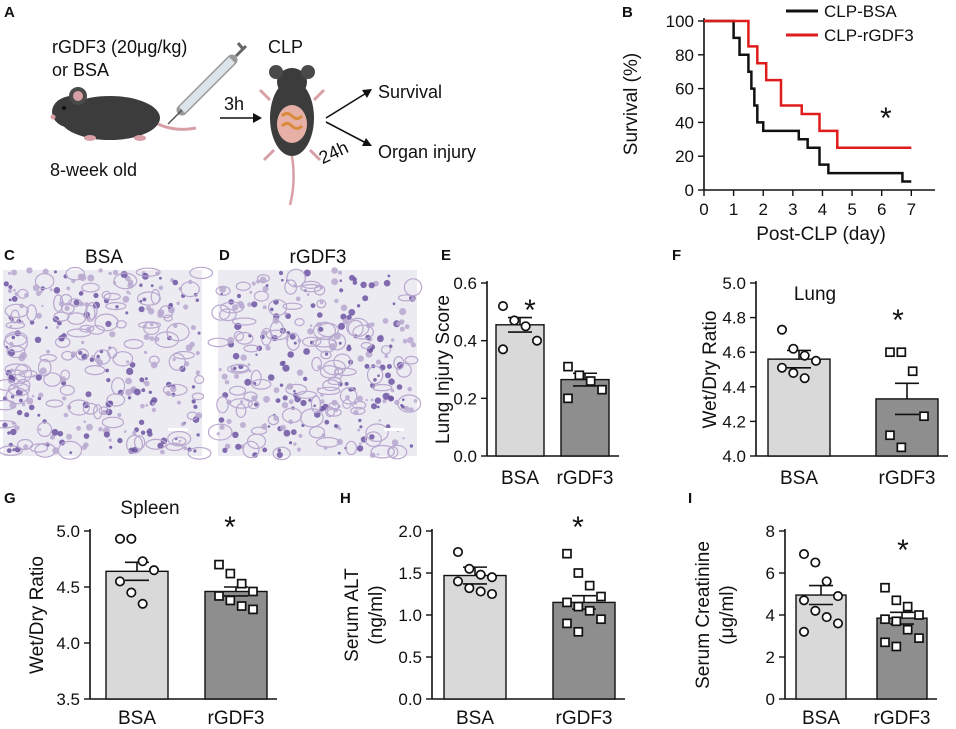 Image resolution: width=956 pixels, height=729 pixels. I want to click on panel-g-y-tick-label: 5.0, so click(68, 531).